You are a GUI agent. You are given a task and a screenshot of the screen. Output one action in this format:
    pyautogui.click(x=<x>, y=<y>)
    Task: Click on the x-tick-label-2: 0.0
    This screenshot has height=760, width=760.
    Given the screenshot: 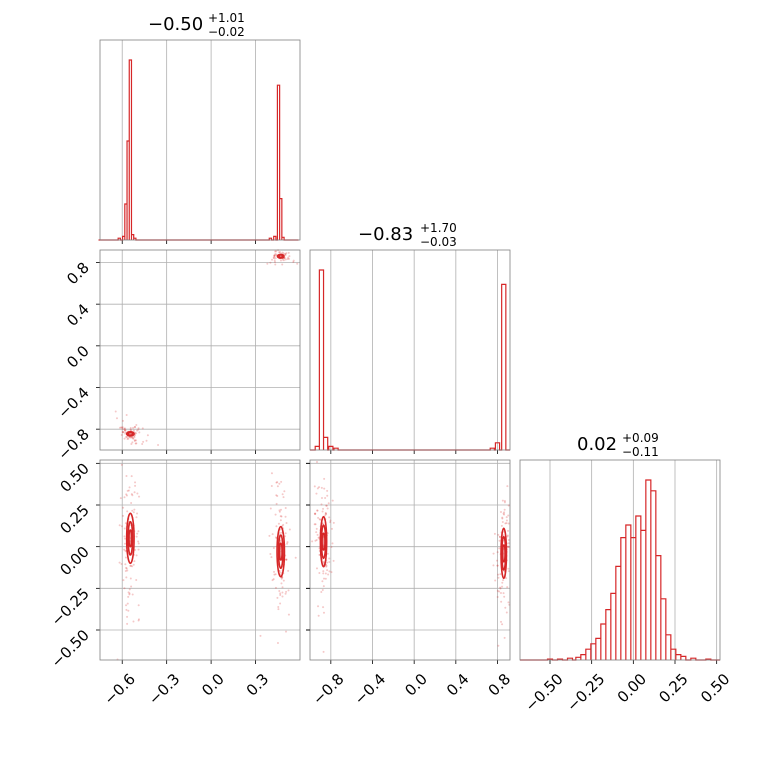 What is the action you would take?
    pyautogui.click(x=416, y=685)
    